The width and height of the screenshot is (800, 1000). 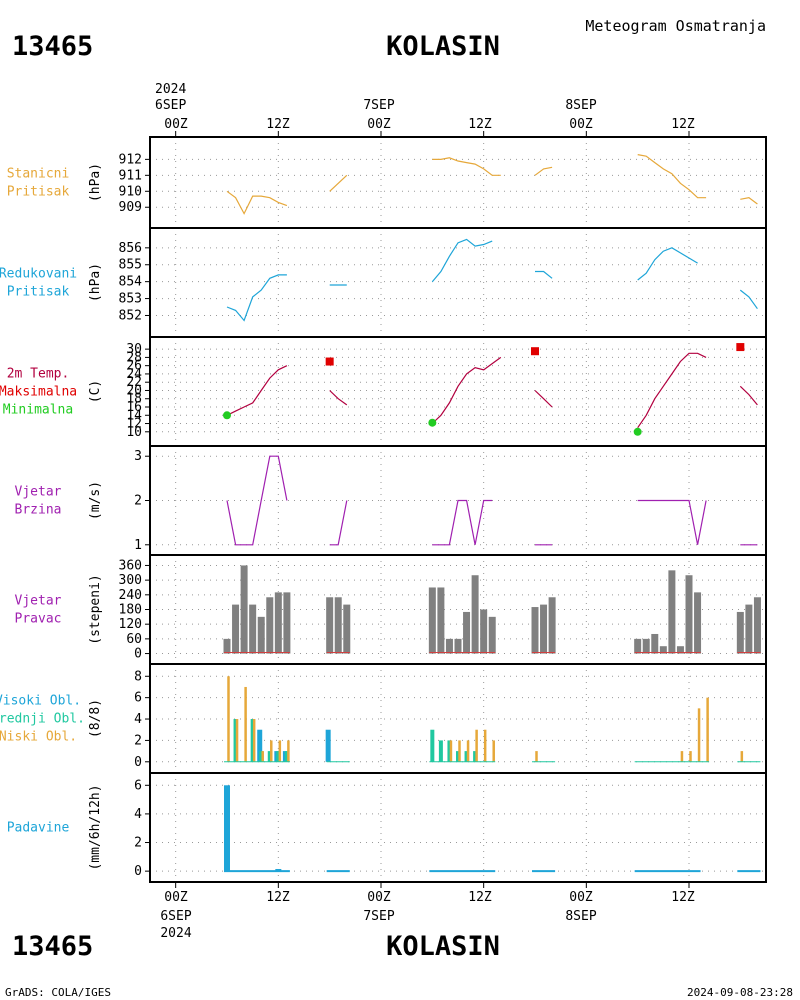 What do you see at coordinates (379, 897) in the screenshot?
I see `hour-label-bottom-3: 00Z` at bounding box center [379, 897].